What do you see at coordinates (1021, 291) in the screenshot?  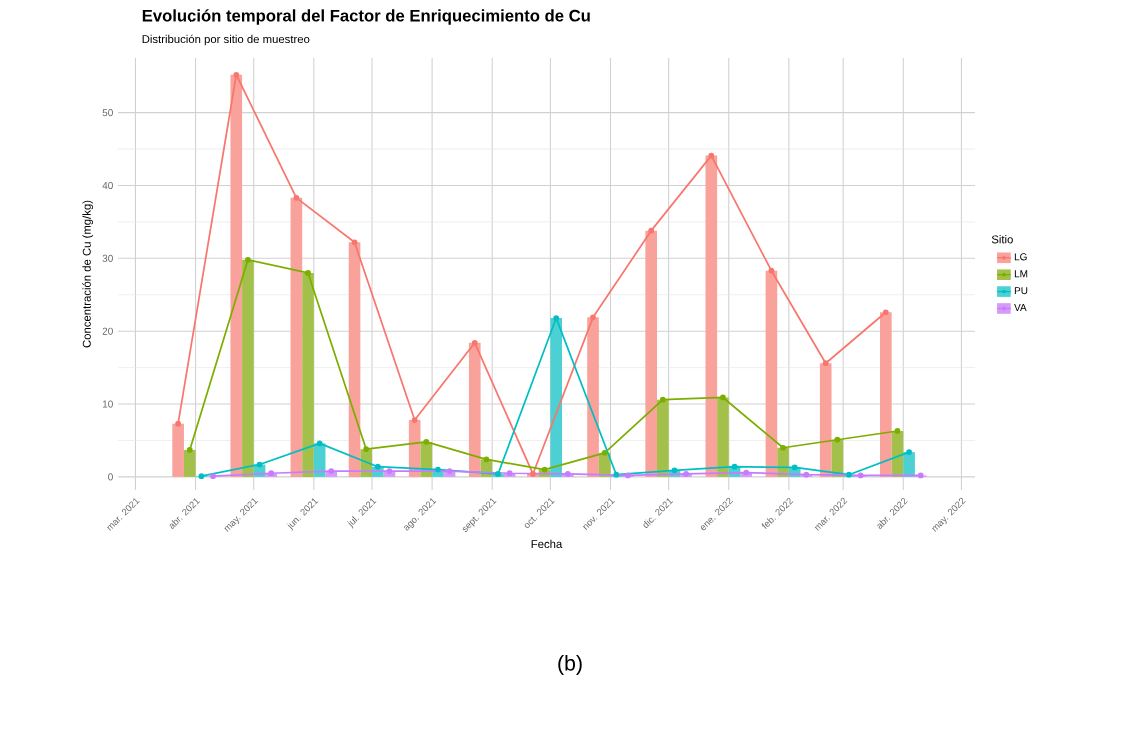 I see `legend-label: PU` at bounding box center [1021, 291].